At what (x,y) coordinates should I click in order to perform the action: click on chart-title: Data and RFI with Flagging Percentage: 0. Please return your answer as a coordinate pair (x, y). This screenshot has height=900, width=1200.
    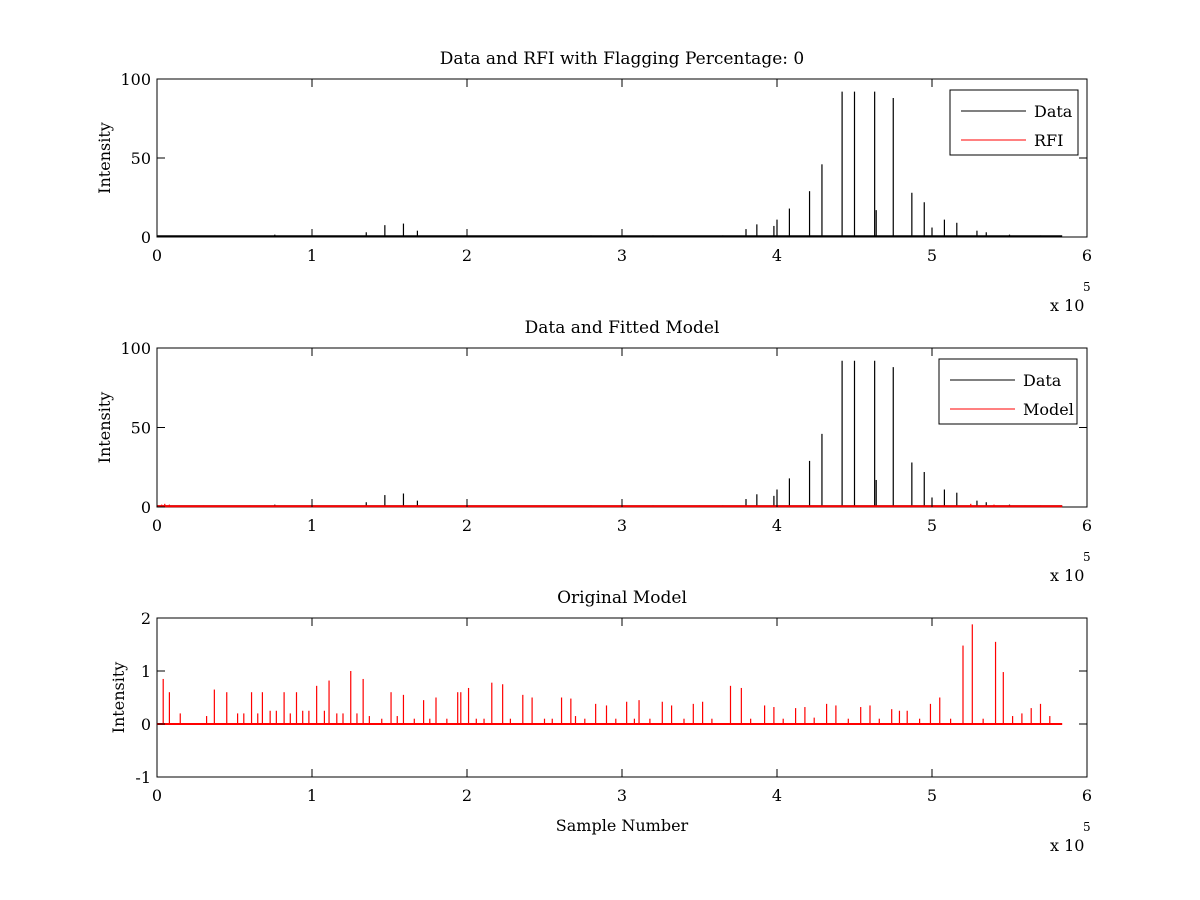
    Looking at the image, I should click on (622, 59).